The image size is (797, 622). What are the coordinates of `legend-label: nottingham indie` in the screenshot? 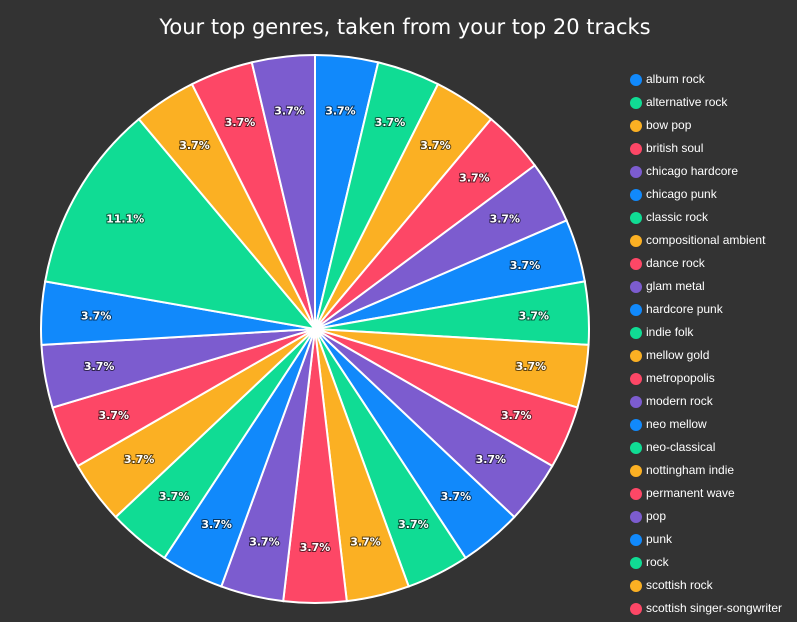 It's located at (690, 470).